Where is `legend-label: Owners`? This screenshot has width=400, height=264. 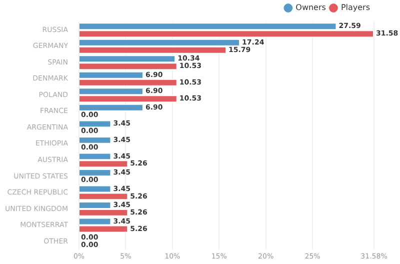
legend-label: Owners is located at coordinates (311, 7).